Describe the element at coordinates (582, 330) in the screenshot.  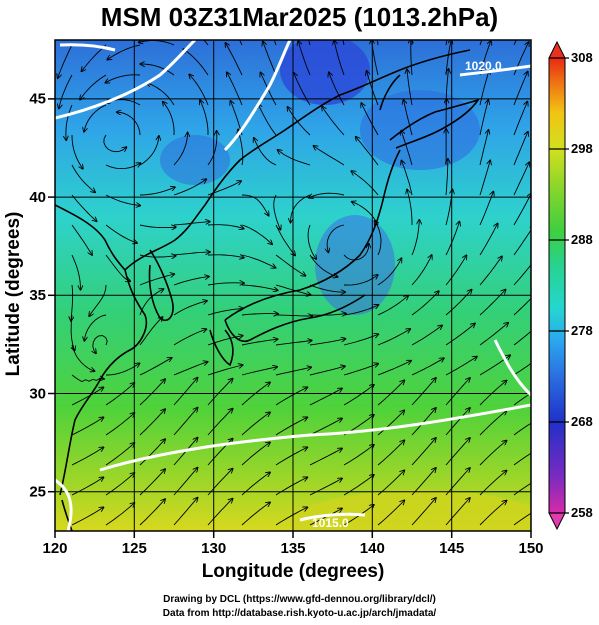
I see `colorbar-tick-label: 278` at that location.